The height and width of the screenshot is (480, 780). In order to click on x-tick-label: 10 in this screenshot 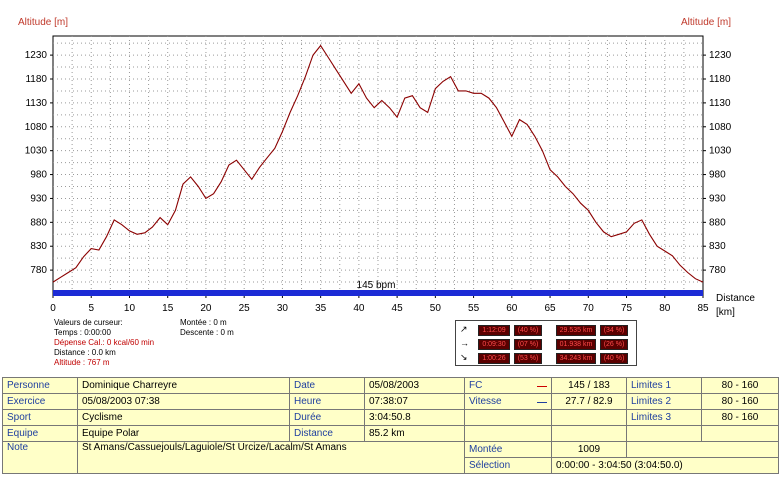, I will do `click(130, 308)`.